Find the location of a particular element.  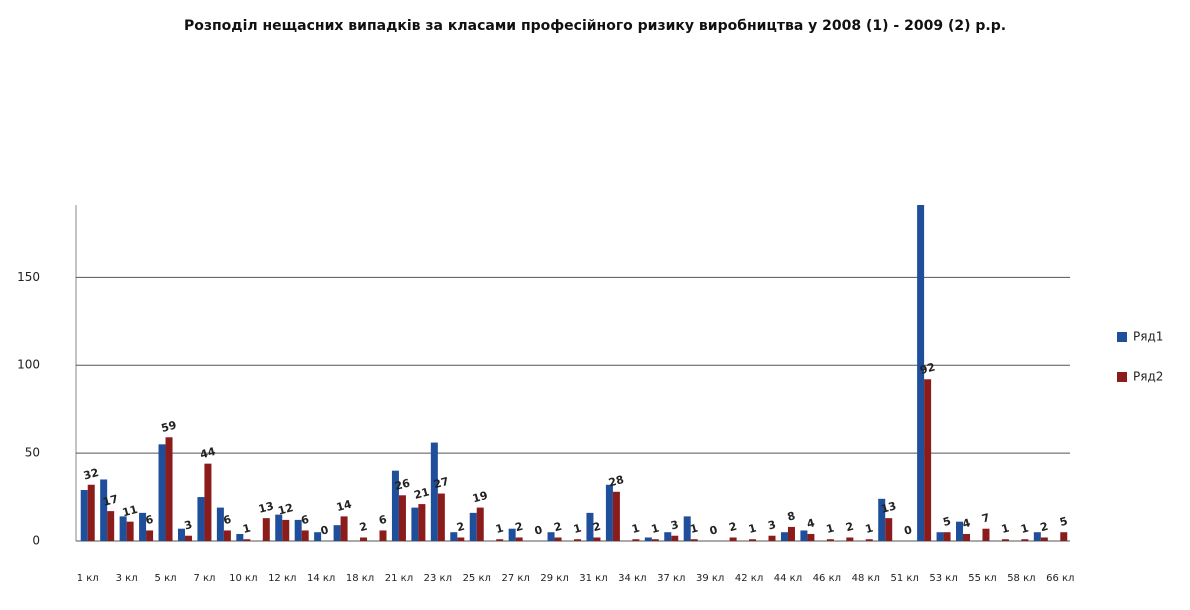

x-tick-label: 27 кл is located at coordinates (515, 578).